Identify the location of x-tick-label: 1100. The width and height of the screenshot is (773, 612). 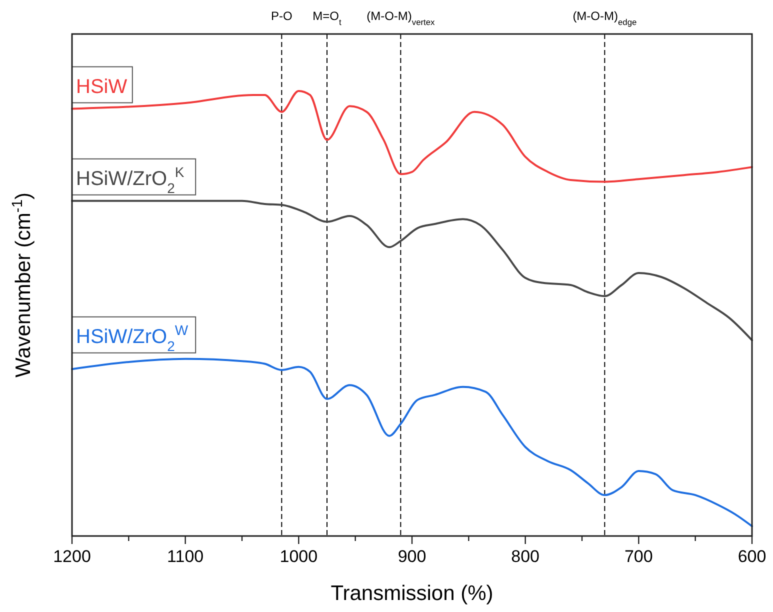
(185, 556).